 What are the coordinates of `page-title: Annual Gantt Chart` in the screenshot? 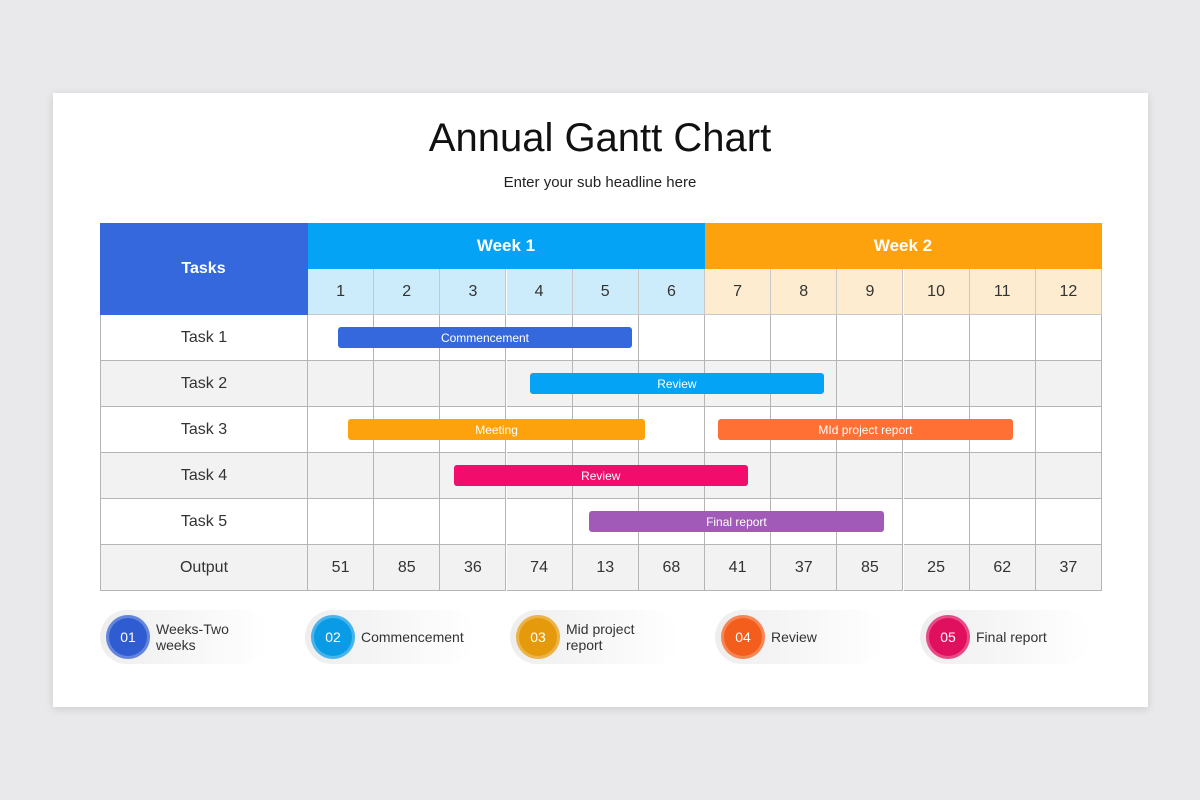 It's located at (600, 138).